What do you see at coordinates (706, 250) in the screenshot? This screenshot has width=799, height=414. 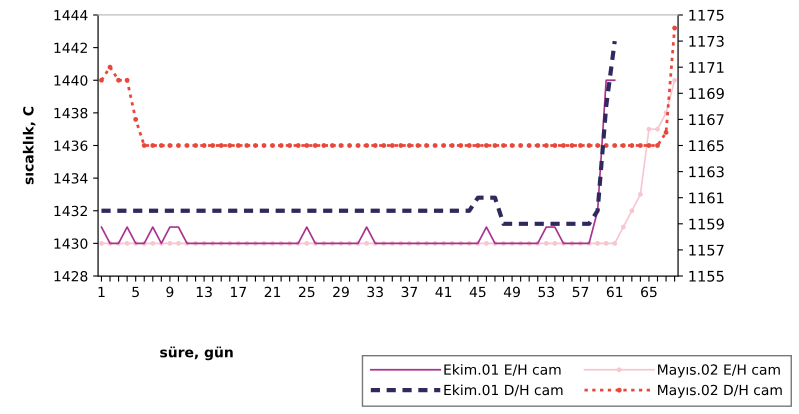 I see `y2-tick-label: 1157` at bounding box center [706, 250].